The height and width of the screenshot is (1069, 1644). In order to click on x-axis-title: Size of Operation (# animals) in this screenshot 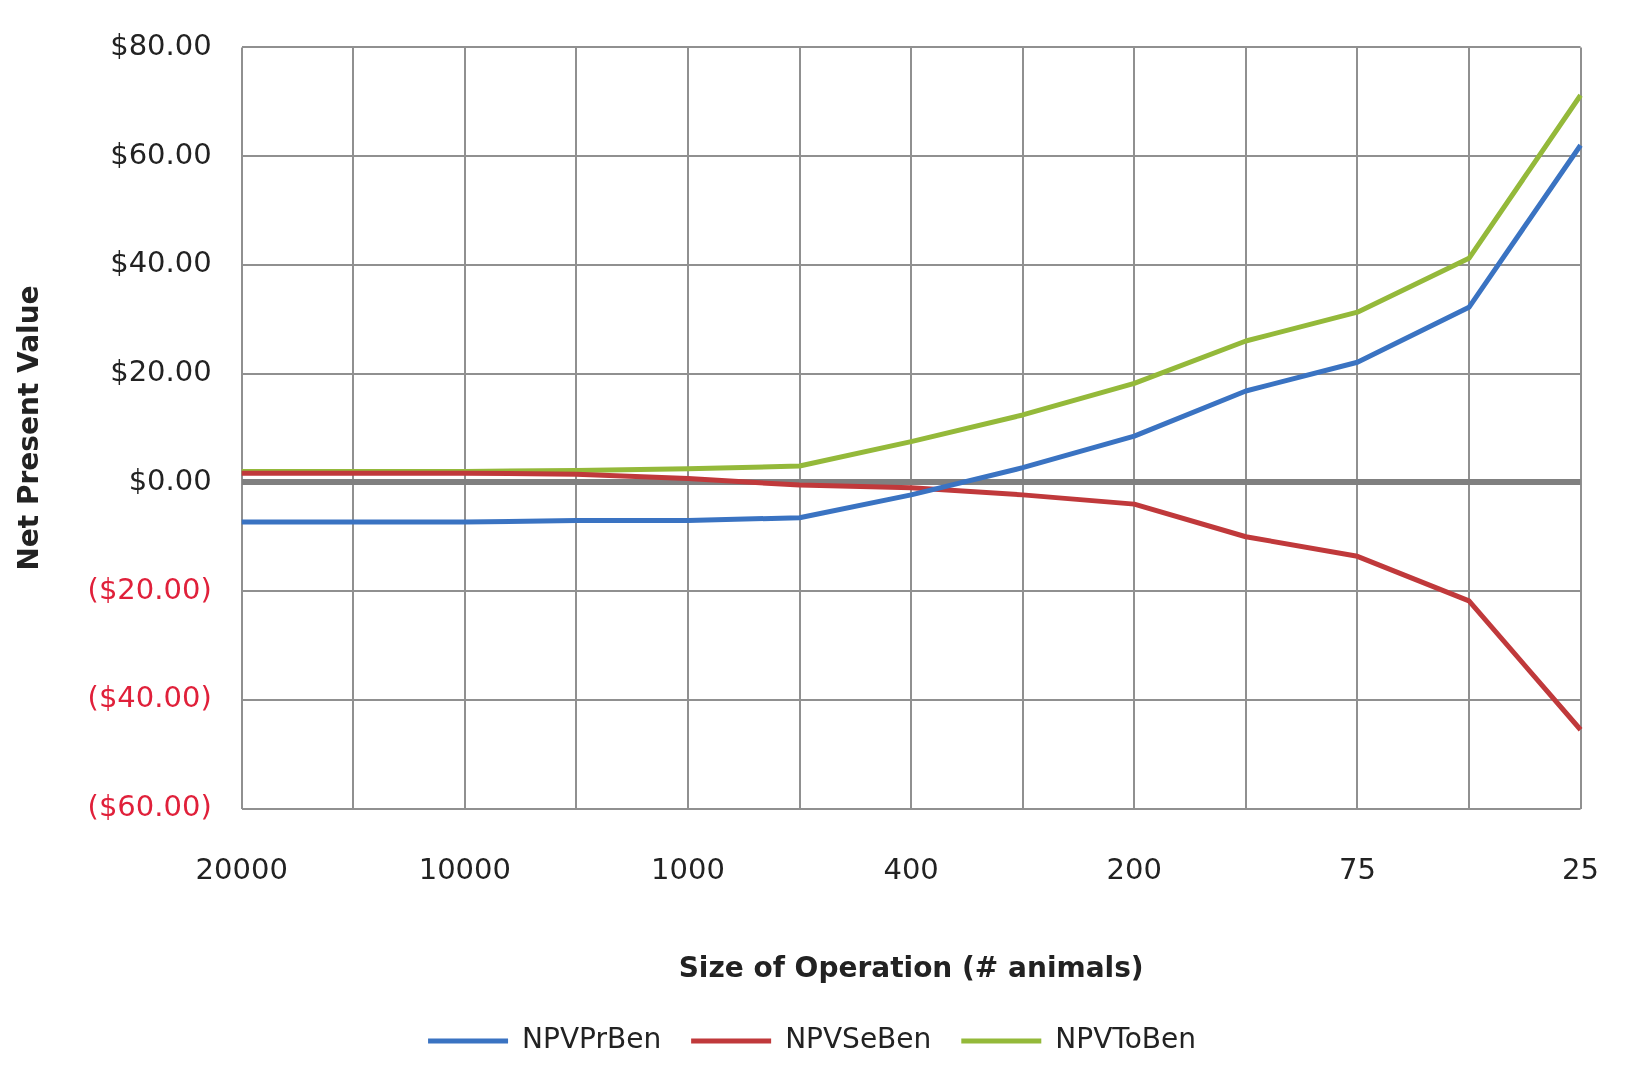, I will do `click(911, 968)`.